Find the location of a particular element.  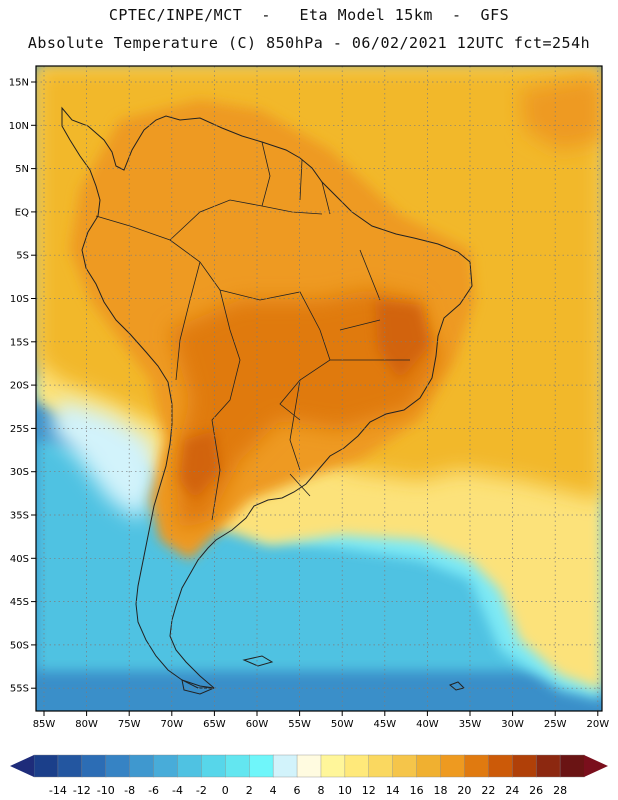

lat-label: 15N is located at coordinates (19, 83).